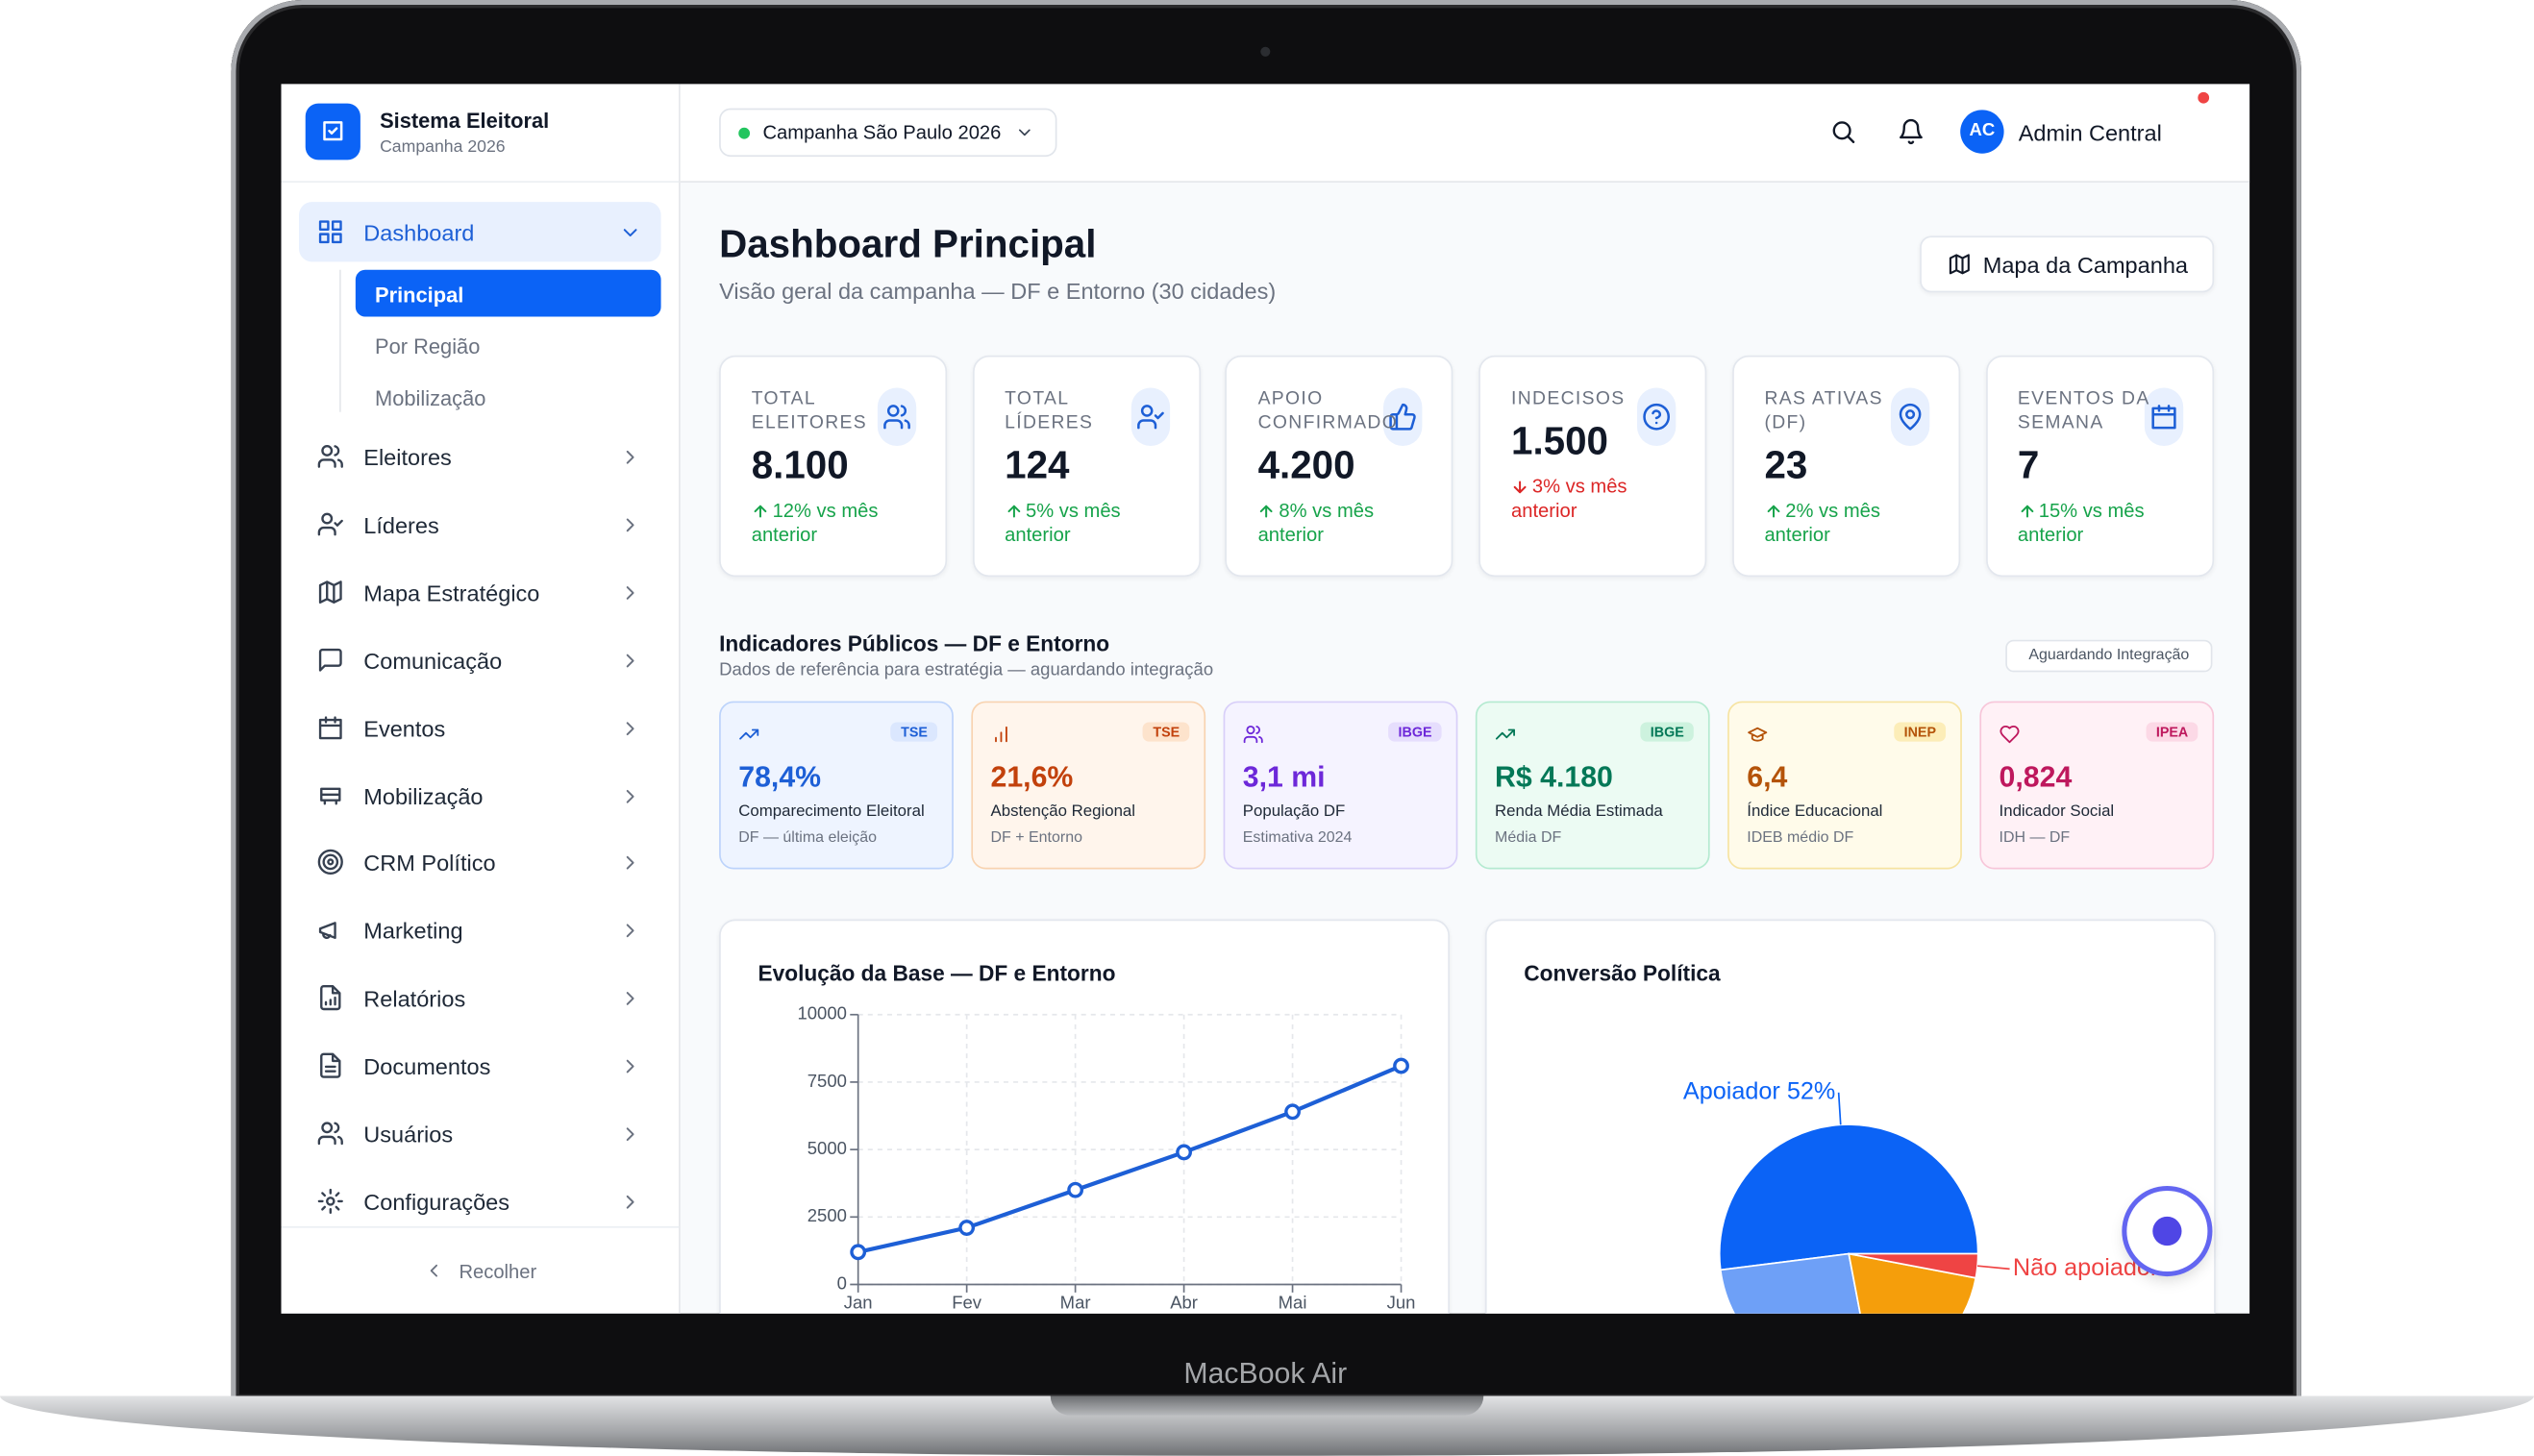 The width and height of the screenshot is (2534, 1456). Describe the element at coordinates (1982, 132) in the screenshot. I see `avatar: AC` at that location.